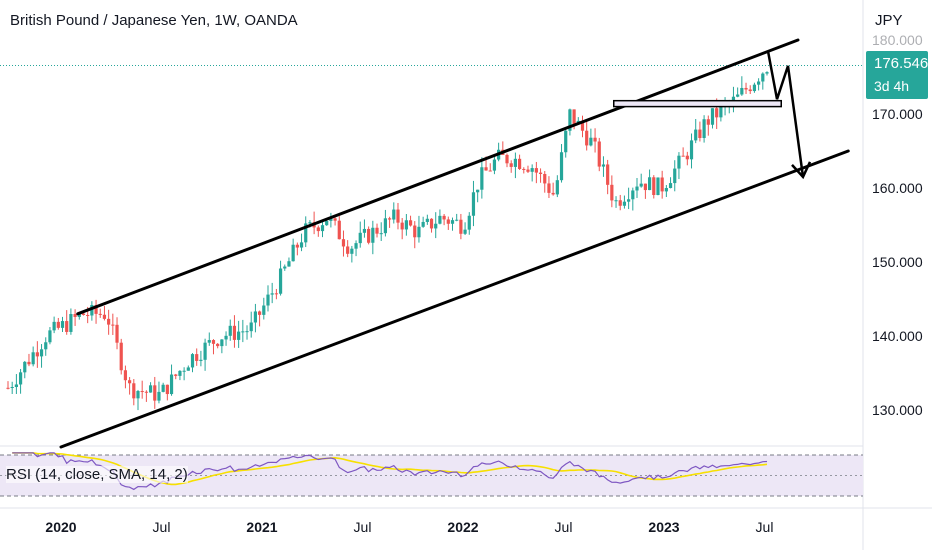  I want to click on price-tick-label: 140.000, so click(897, 336).